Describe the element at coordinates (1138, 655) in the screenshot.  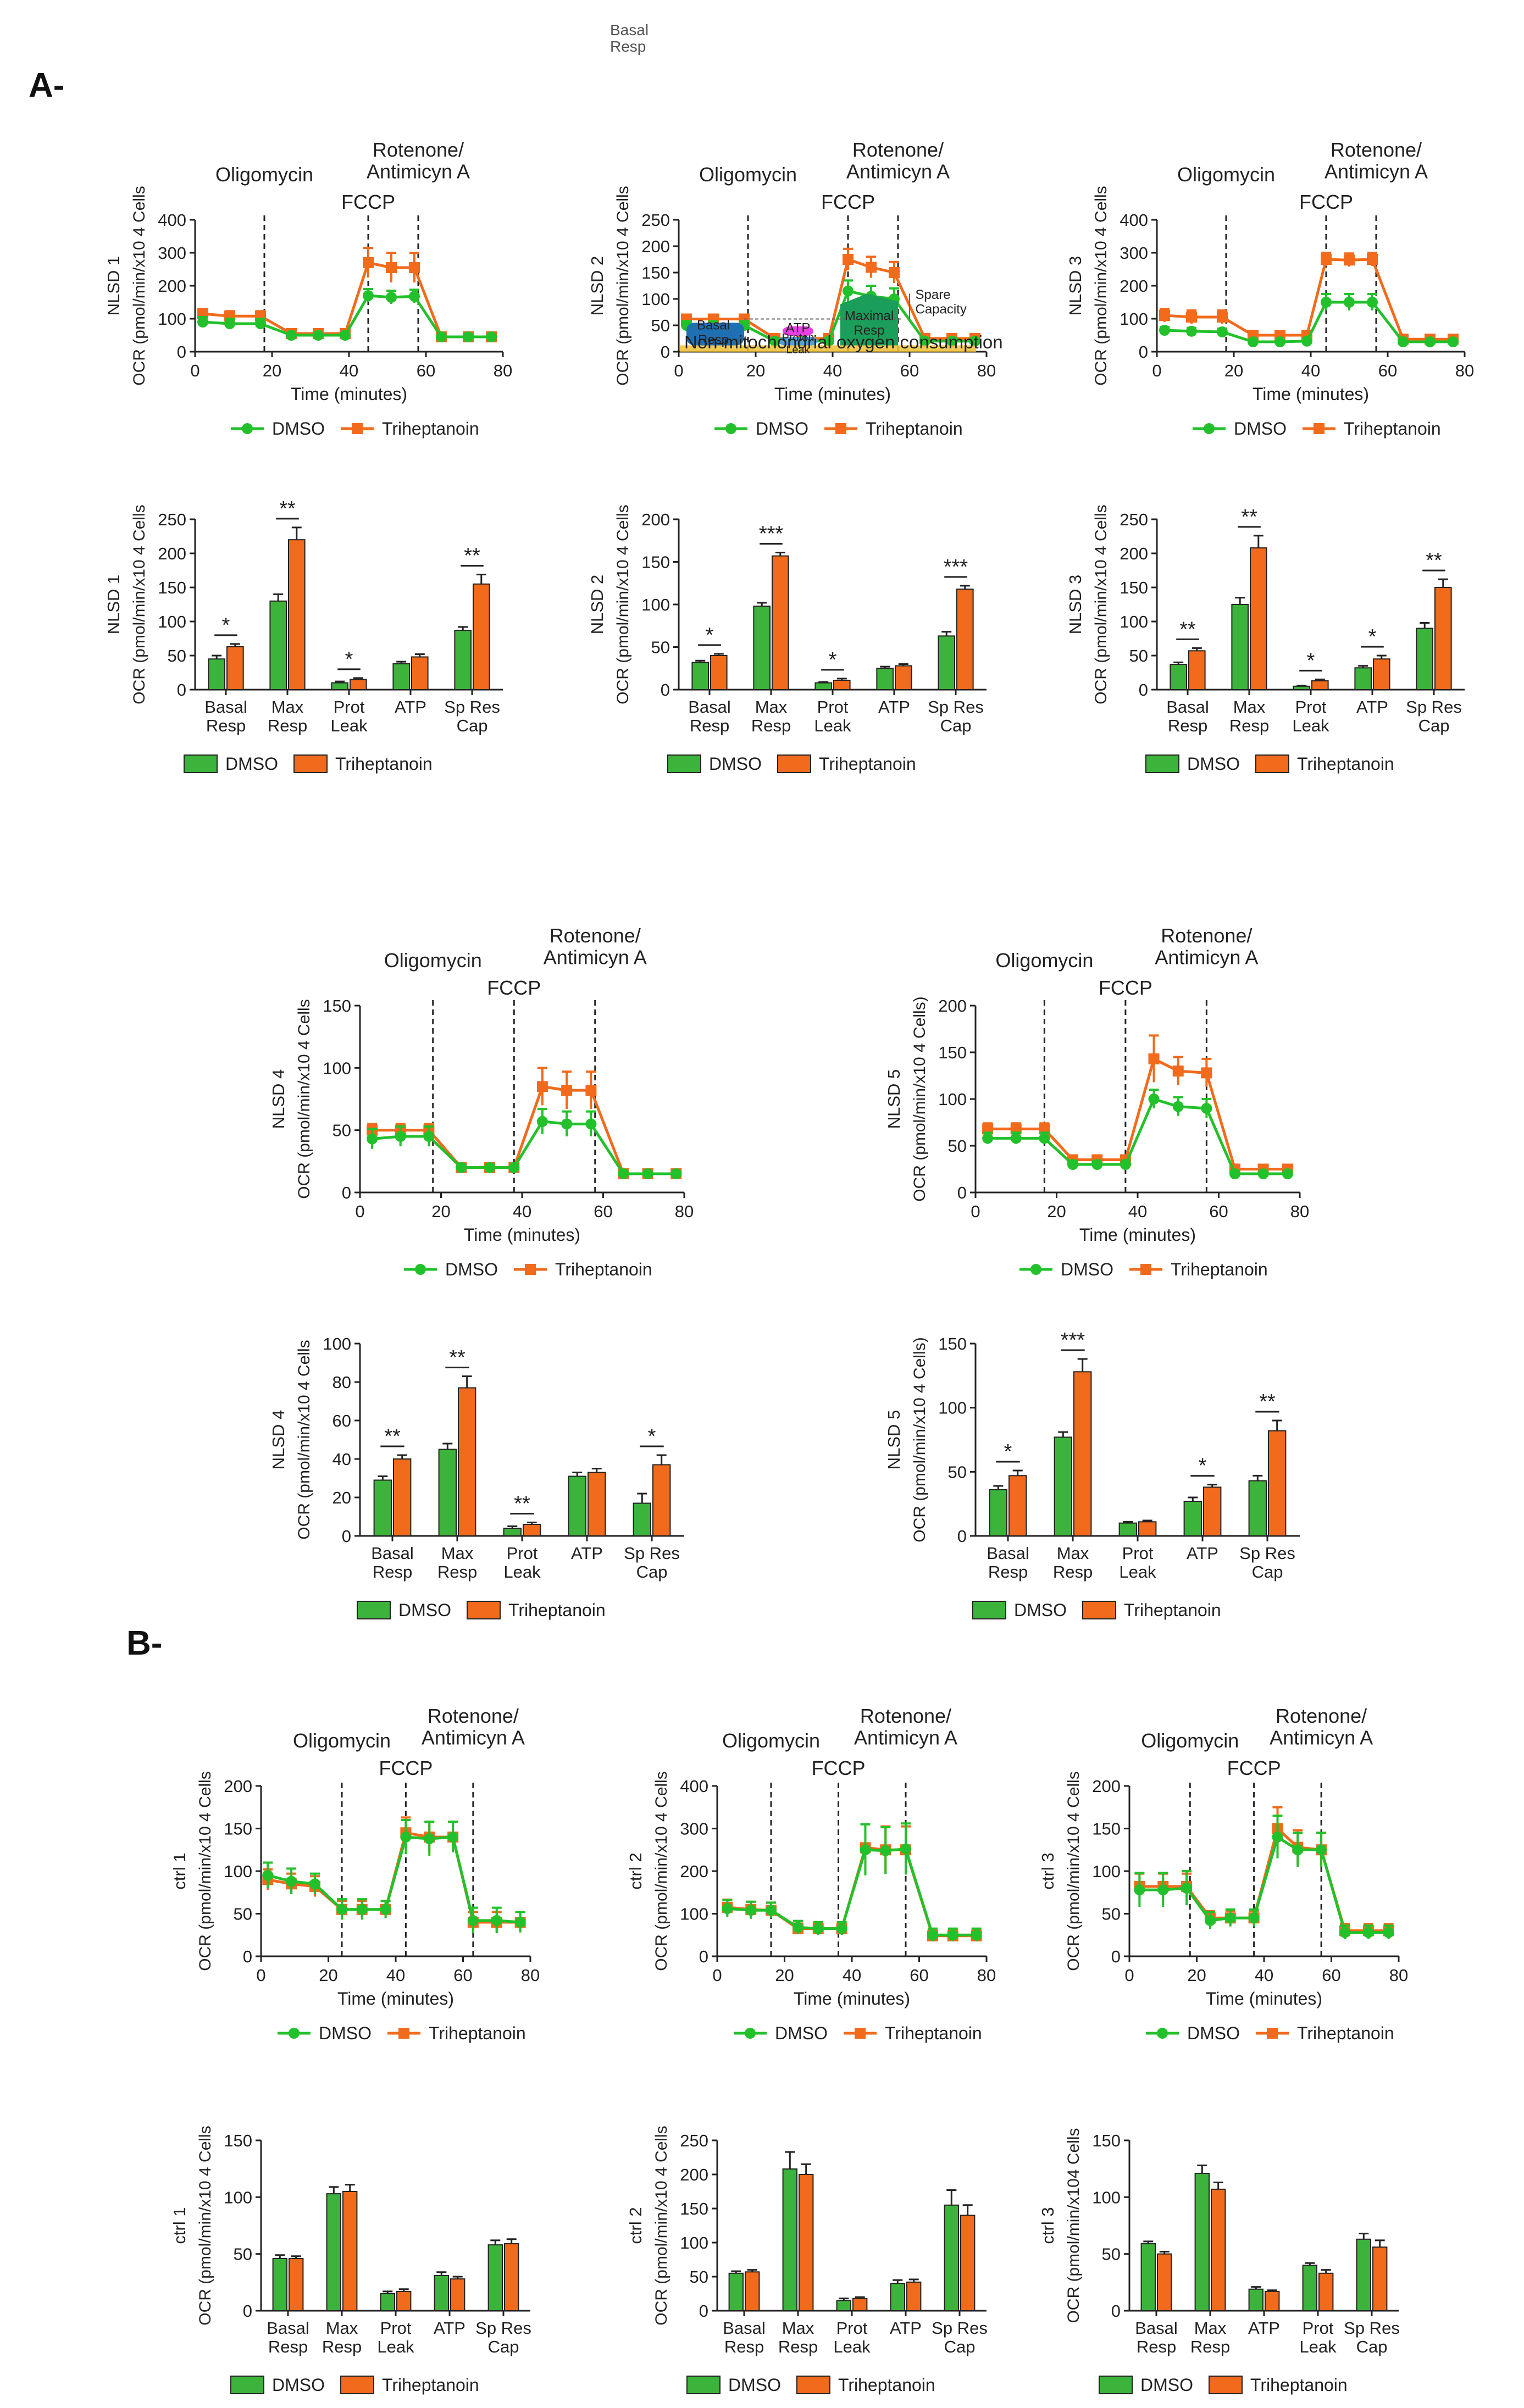
I see `bar_nlsd3-y-tick-label: 50` at that location.